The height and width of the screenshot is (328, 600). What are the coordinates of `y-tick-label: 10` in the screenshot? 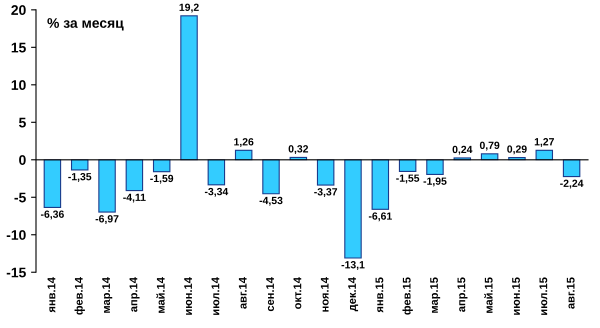 It's located at (19, 85).